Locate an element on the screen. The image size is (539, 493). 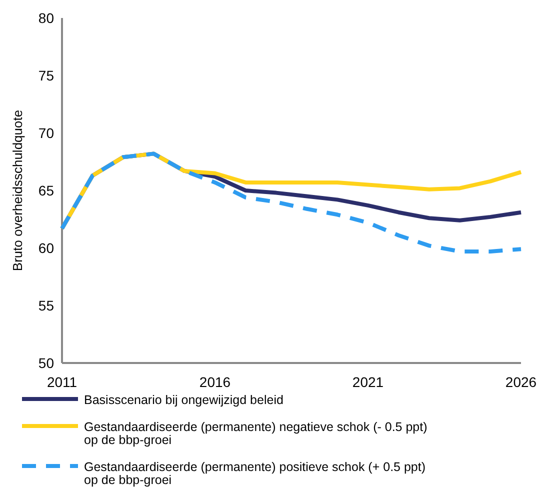
x-tick-label: 2011 is located at coordinates (62, 382).